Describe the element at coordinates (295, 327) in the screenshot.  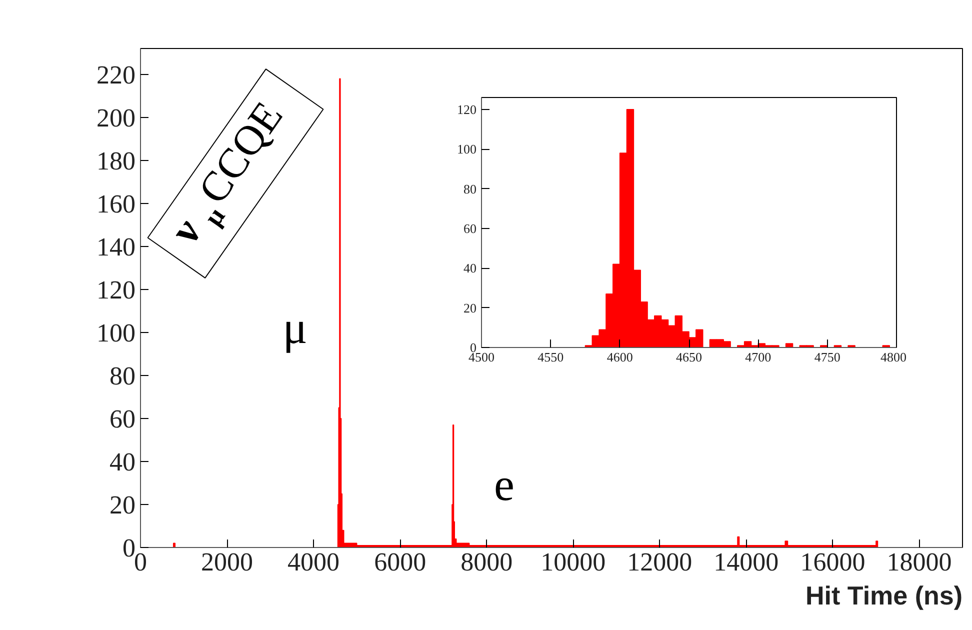
I see `annotation: μ` at that location.